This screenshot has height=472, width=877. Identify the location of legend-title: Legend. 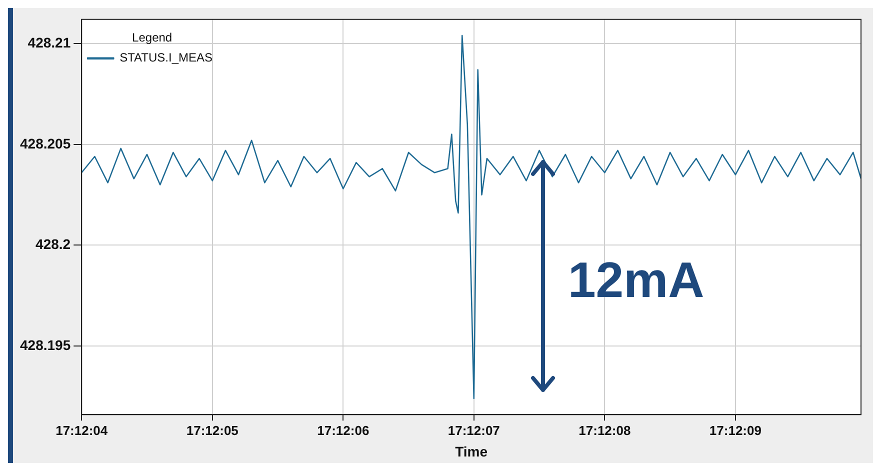
(152, 37).